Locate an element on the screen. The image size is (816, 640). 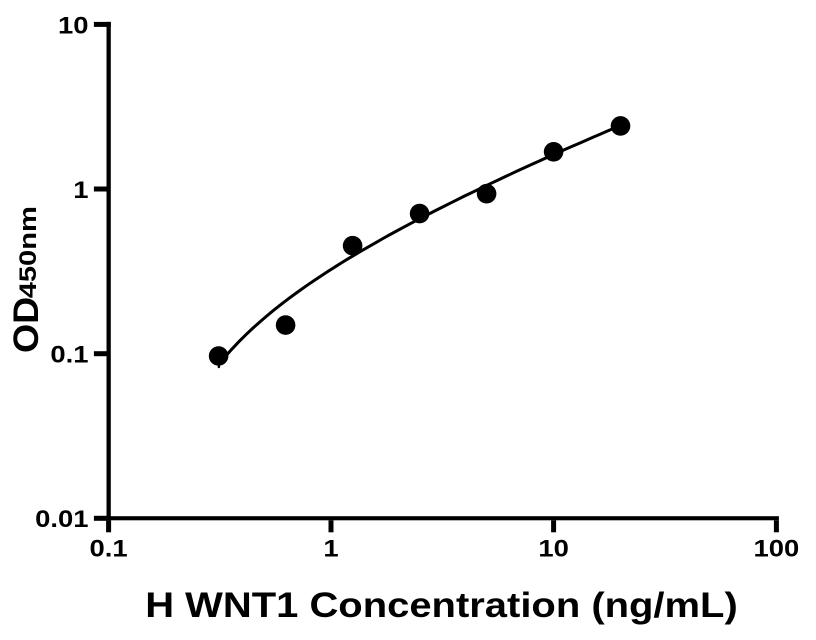
svg-text: 0.01 is located at coordinates (61, 519).